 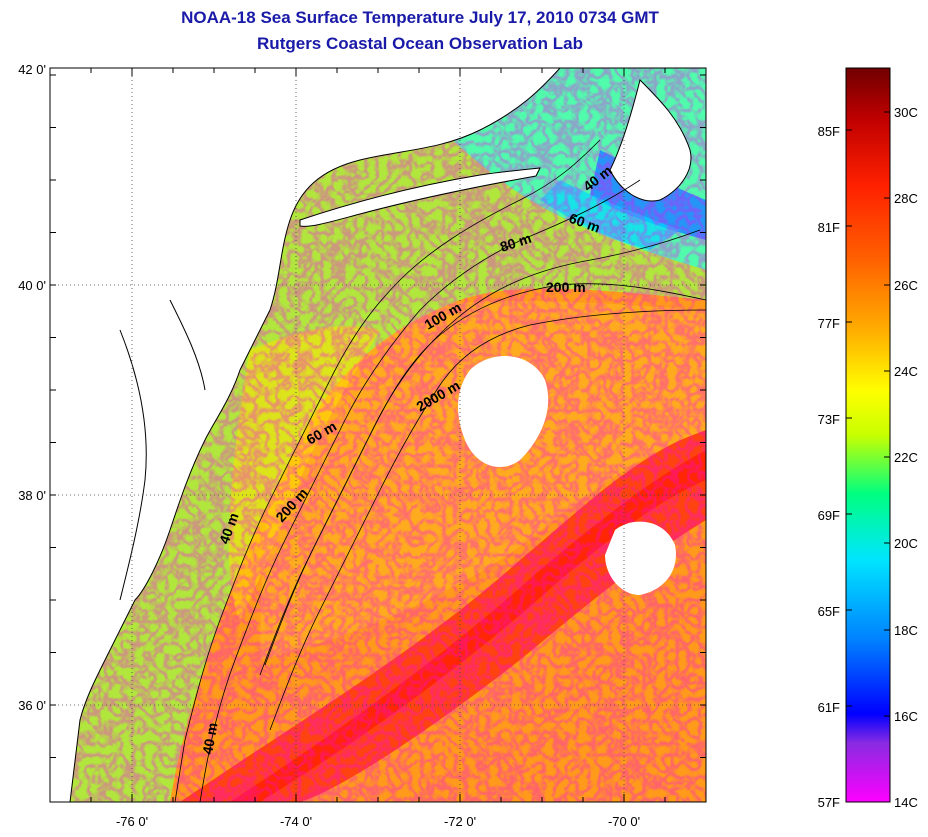 I want to click on celsius-label: 24C, so click(x=906, y=371).